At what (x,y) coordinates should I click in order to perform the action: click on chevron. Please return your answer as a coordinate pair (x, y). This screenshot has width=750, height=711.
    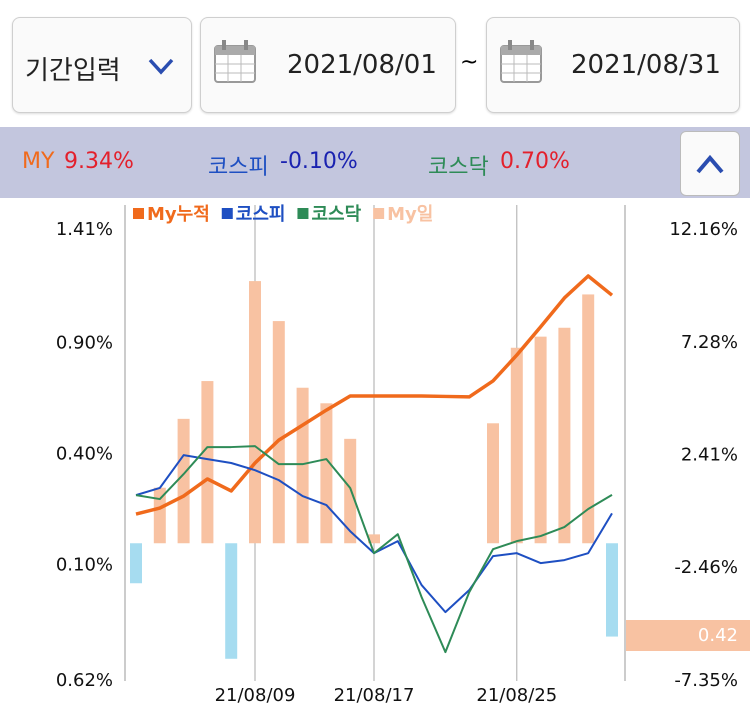
    Looking at the image, I should click on (161, 66).